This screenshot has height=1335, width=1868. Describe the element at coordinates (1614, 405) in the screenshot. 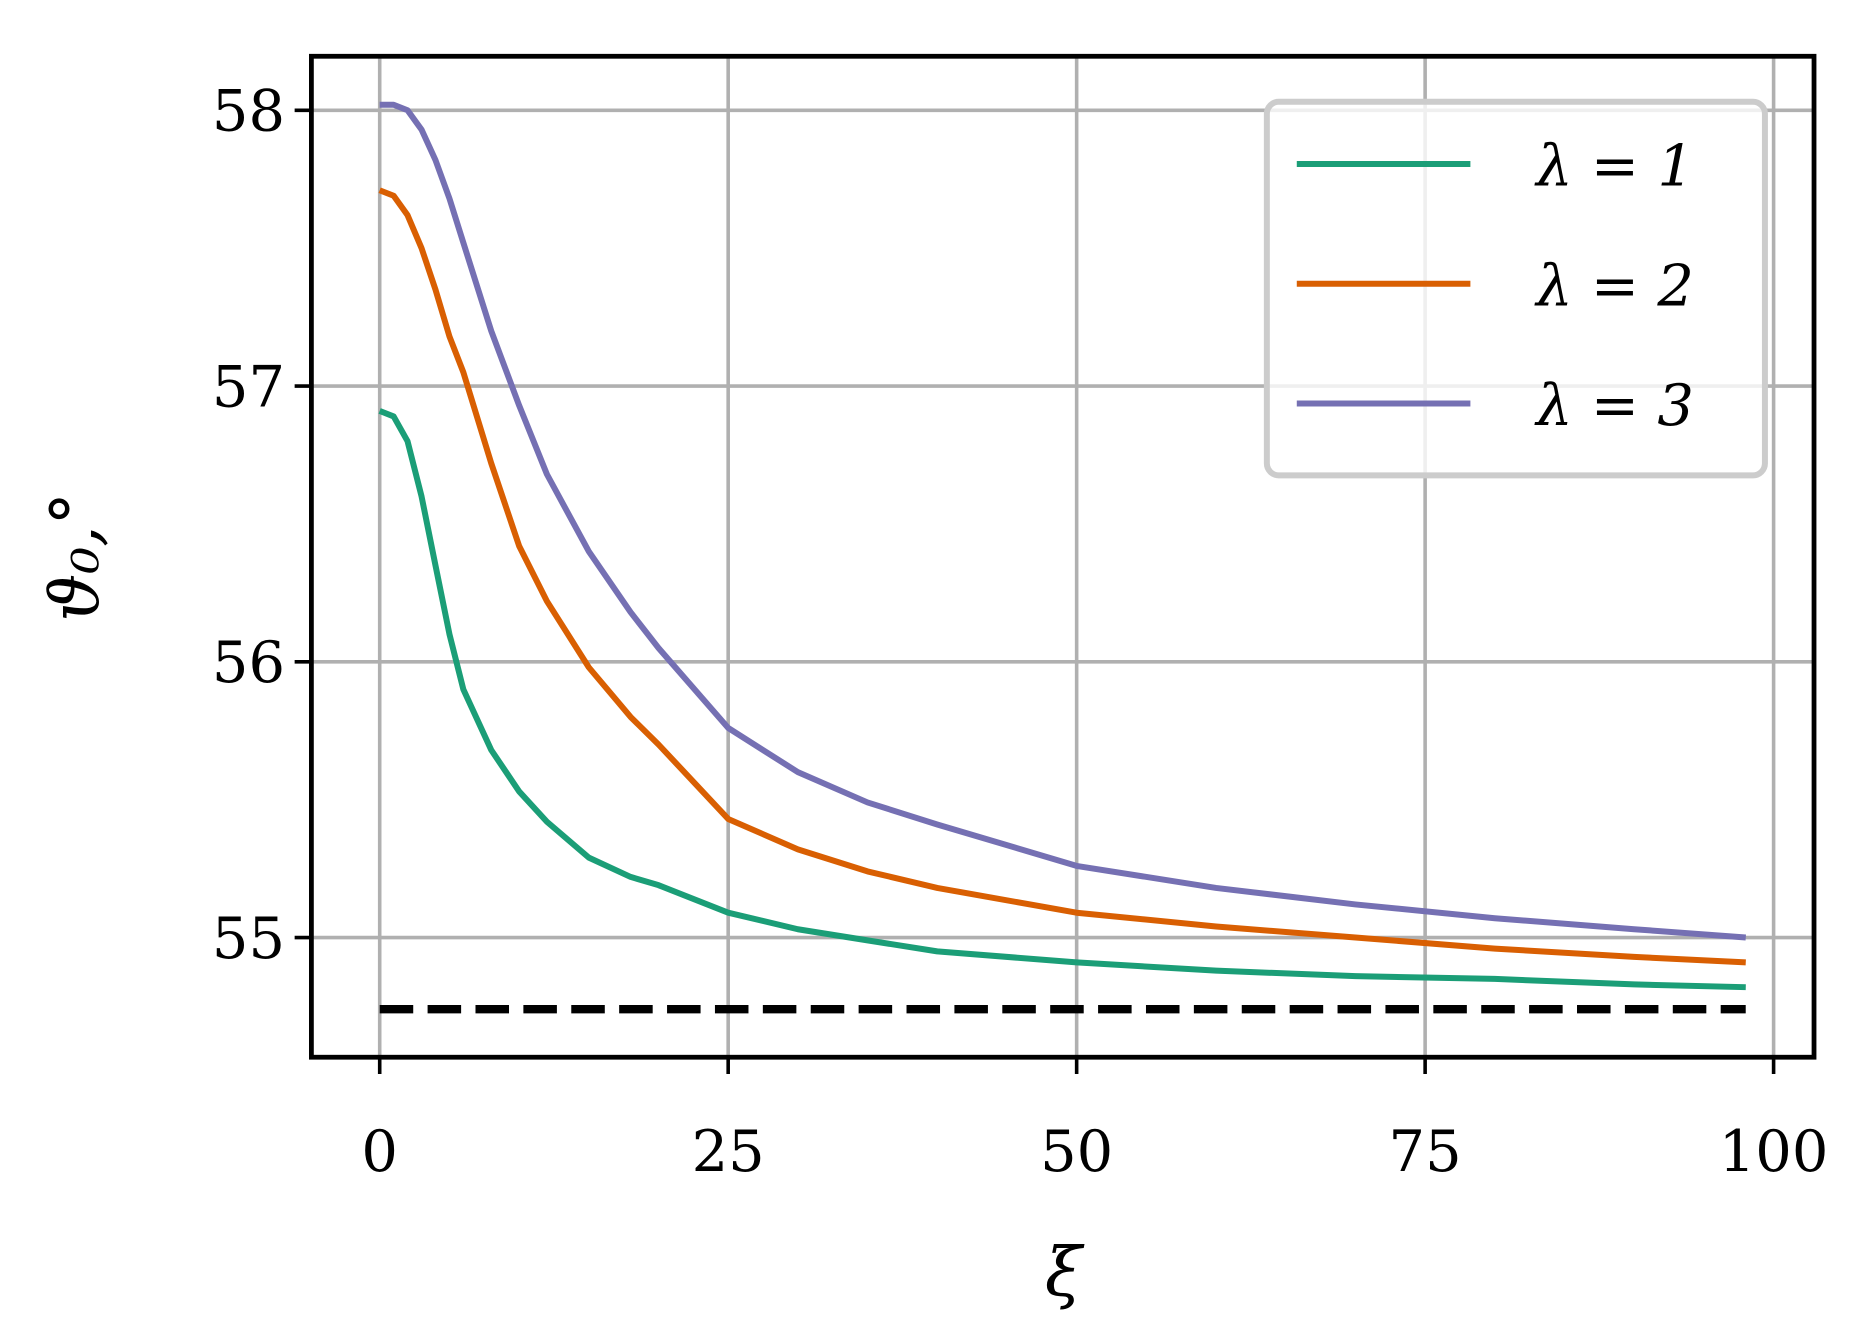

I see `legend-label: λ = 3` at that location.